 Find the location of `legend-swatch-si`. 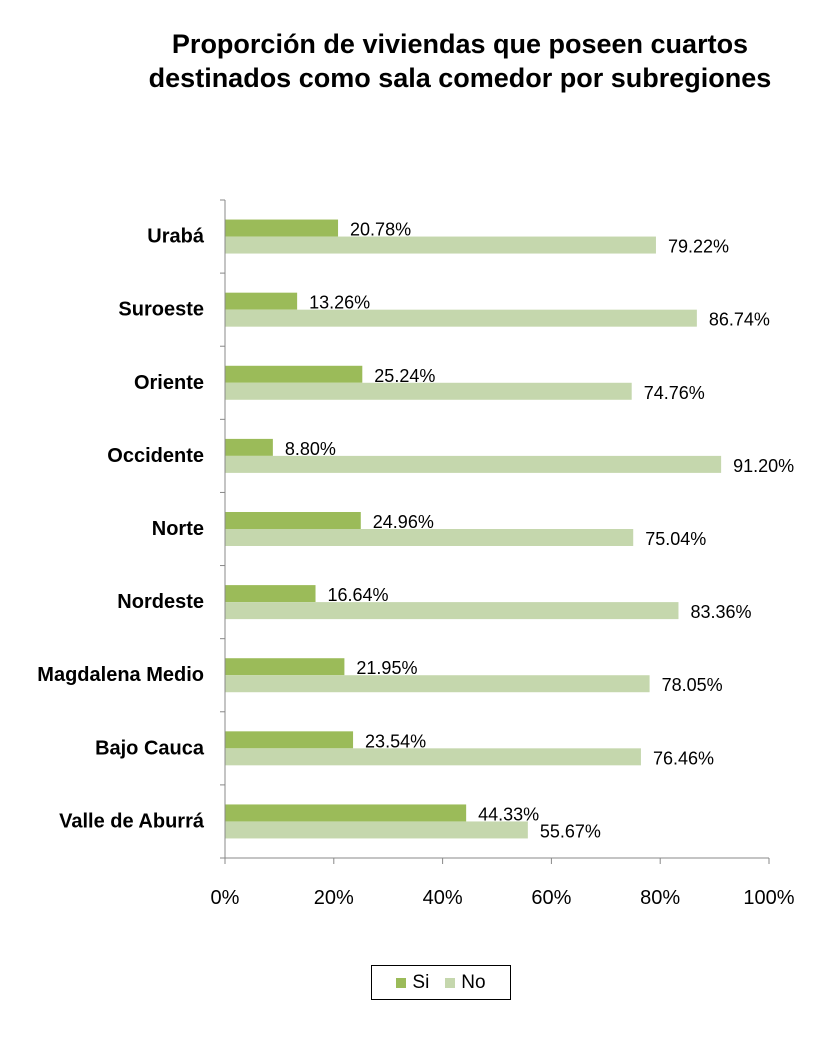

legend-swatch-si is located at coordinates (401, 982).